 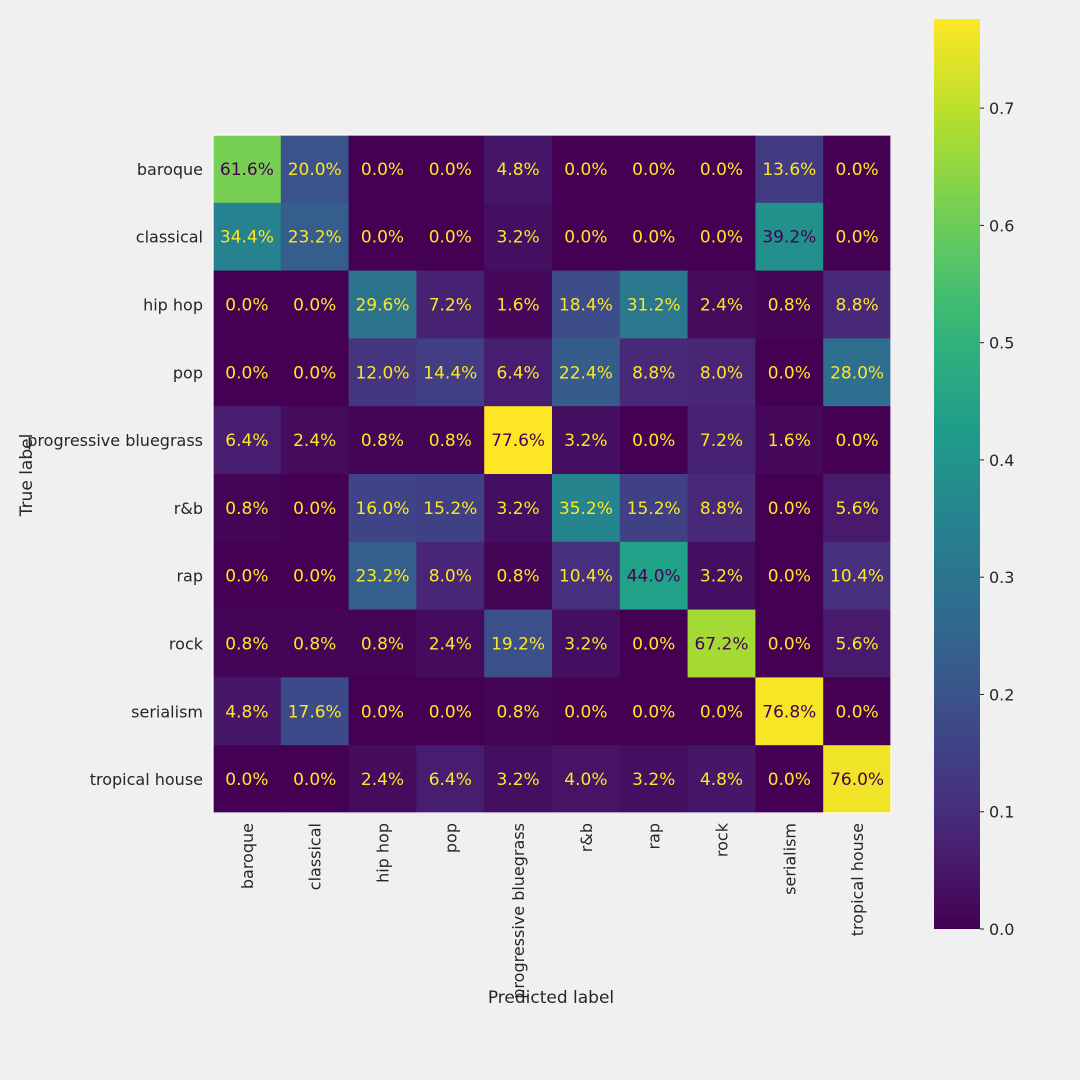 What do you see at coordinates (382, 306) in the screenshot?
I see `cell-value-label: 29.6%` at bounding box center [382, 306].